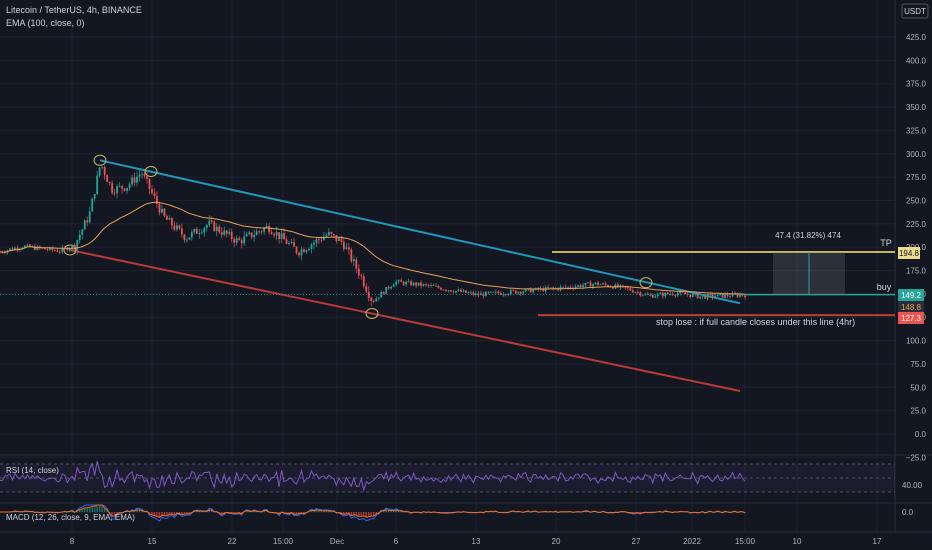  What do you see at coordinates (916, 84) in the screenshot?
I see `price-tick: 375.0` at bounding box center [916, 84].